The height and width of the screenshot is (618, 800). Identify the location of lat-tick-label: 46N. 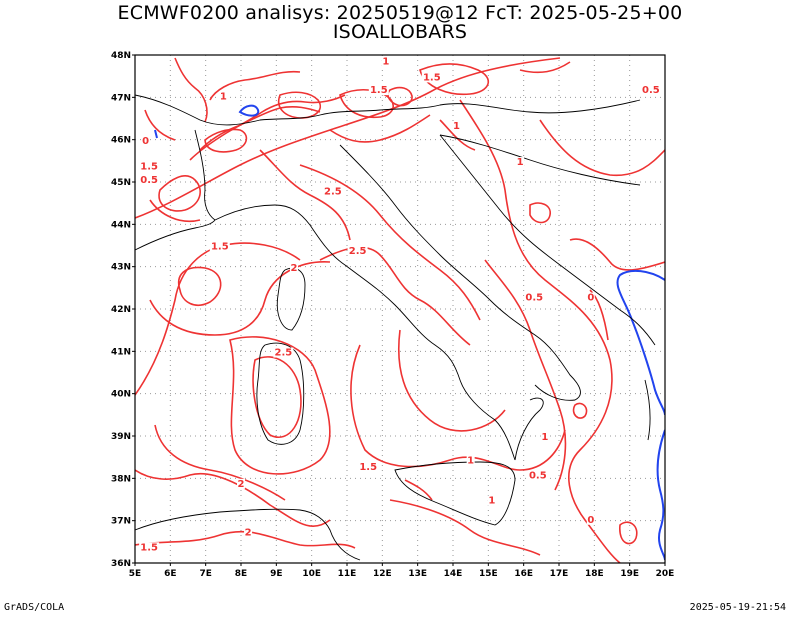
(121, 141).